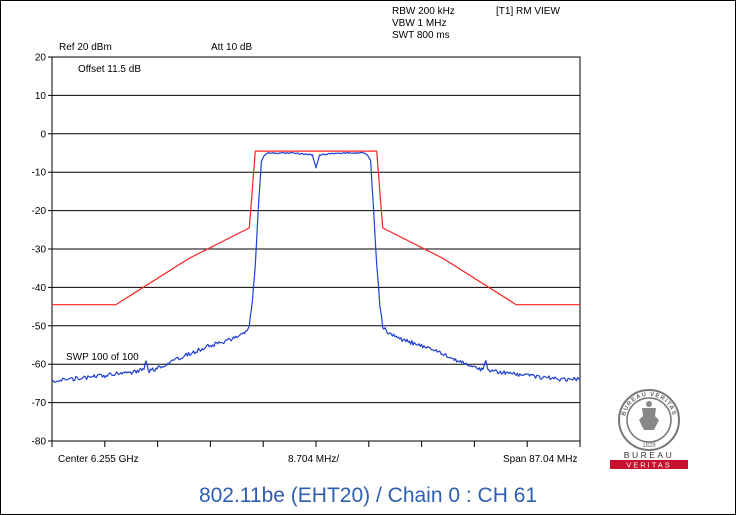  I want to click on vbw-label: VBW 1 MHz, so click(419, 23).